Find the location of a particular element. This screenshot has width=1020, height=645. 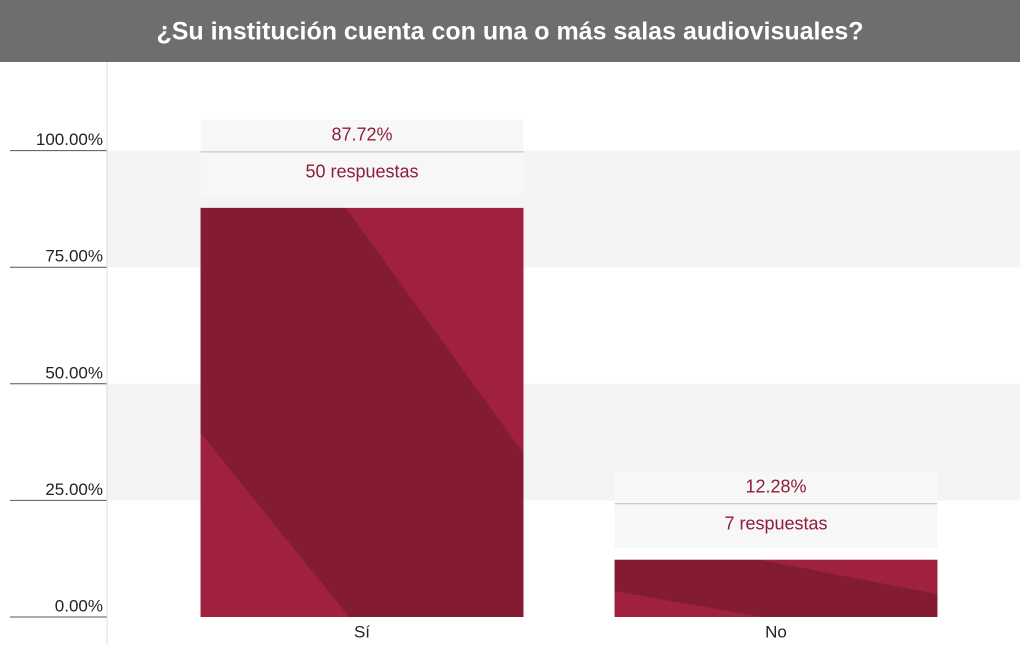

bar is located at coordinates (776, 588).